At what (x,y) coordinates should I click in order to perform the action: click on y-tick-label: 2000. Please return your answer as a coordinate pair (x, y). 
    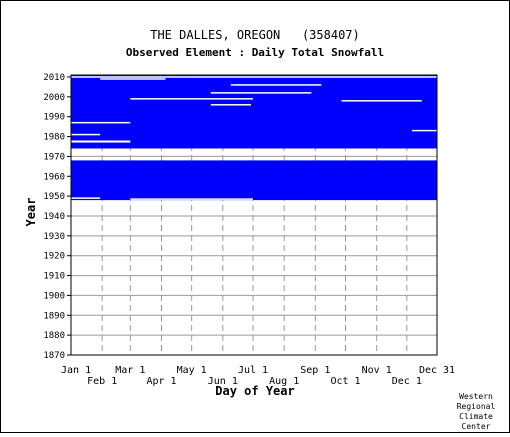
    Looking at the image, I should click on (54, 98).